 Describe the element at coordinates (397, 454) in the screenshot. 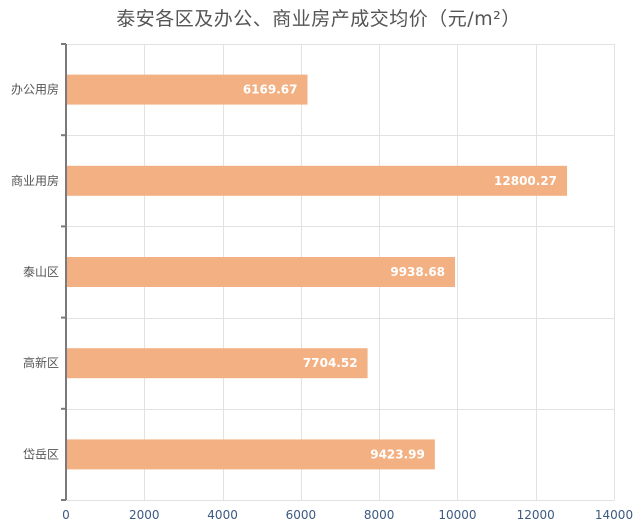

I see `data-label: 9423.99` at that location.